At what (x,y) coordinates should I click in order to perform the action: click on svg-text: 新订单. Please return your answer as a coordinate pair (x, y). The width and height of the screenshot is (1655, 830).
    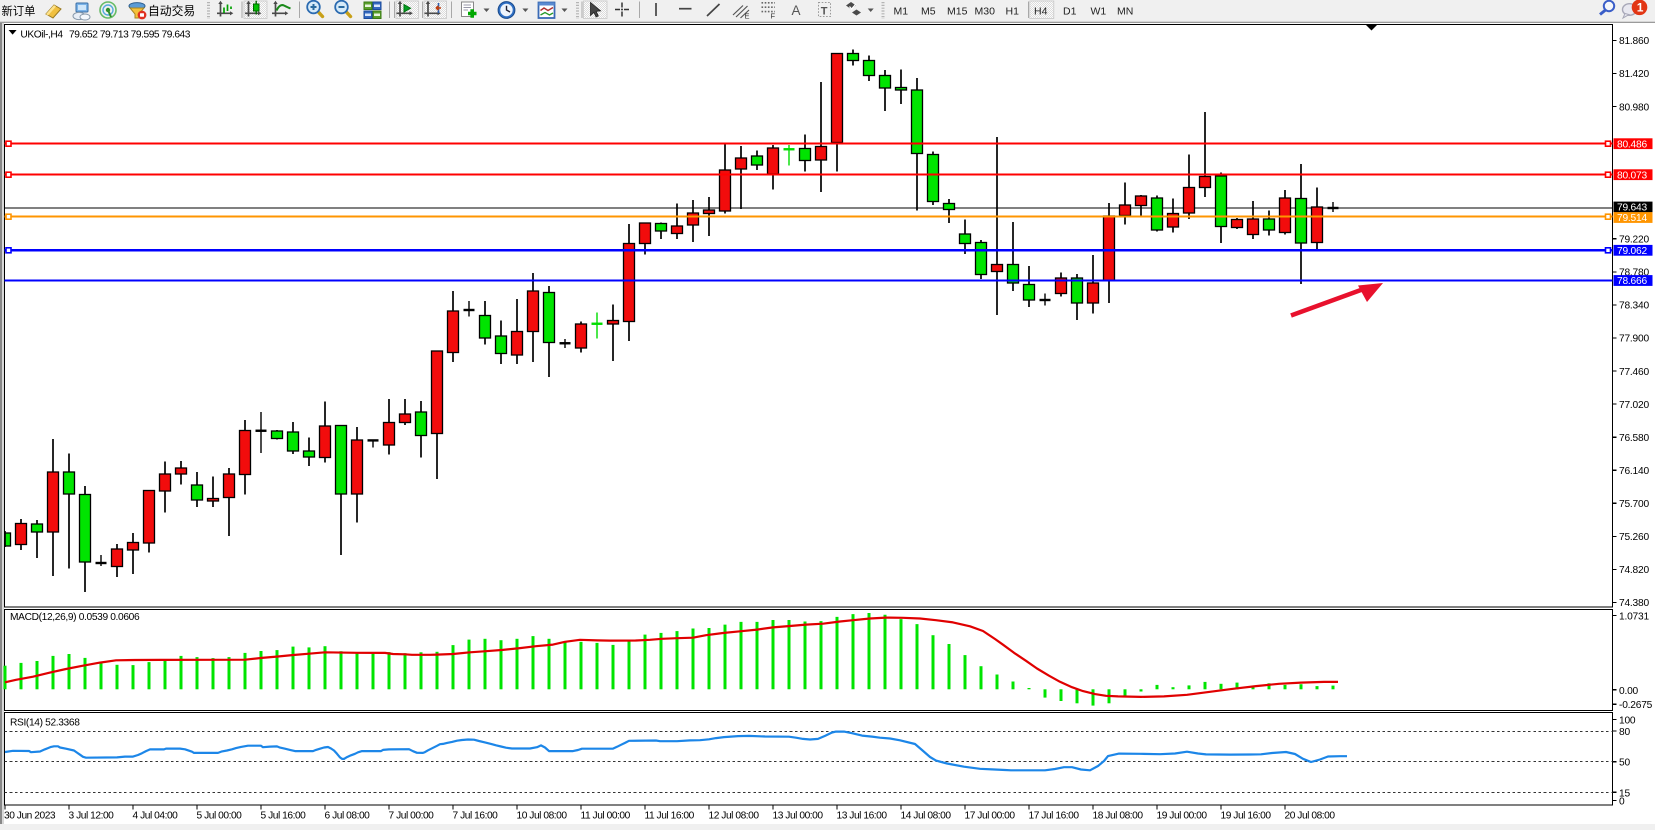
    Looking at the image, I should click on (19, 11).